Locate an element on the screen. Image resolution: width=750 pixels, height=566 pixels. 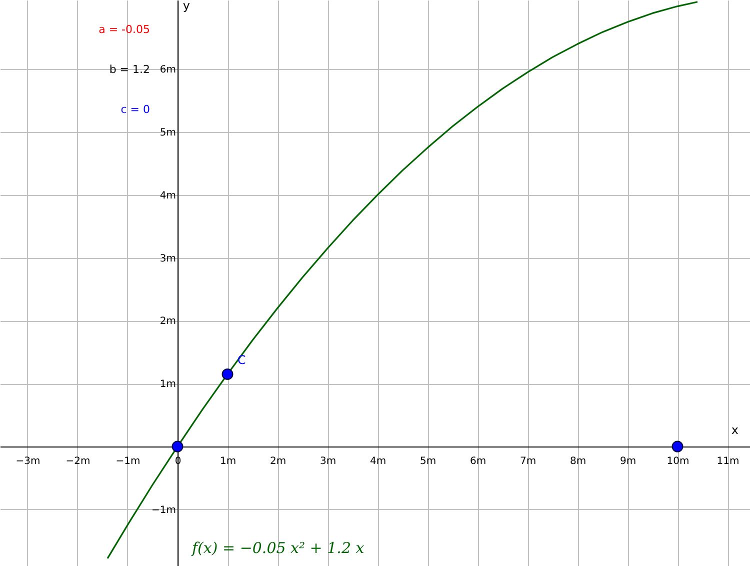
x-tick-label: 9m is located at coordinates (628, 462).